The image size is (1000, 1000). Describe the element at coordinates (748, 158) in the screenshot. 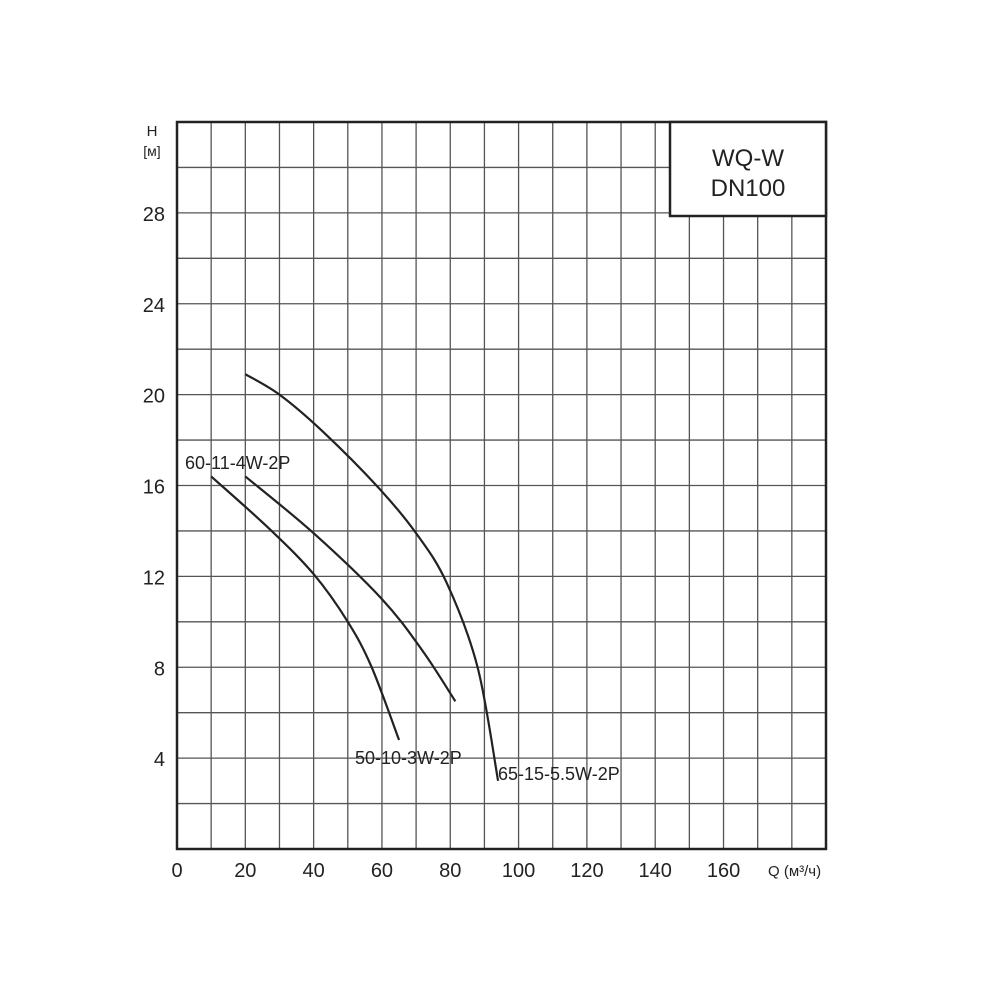

I see `title-line-1: WQ-W` at that location.